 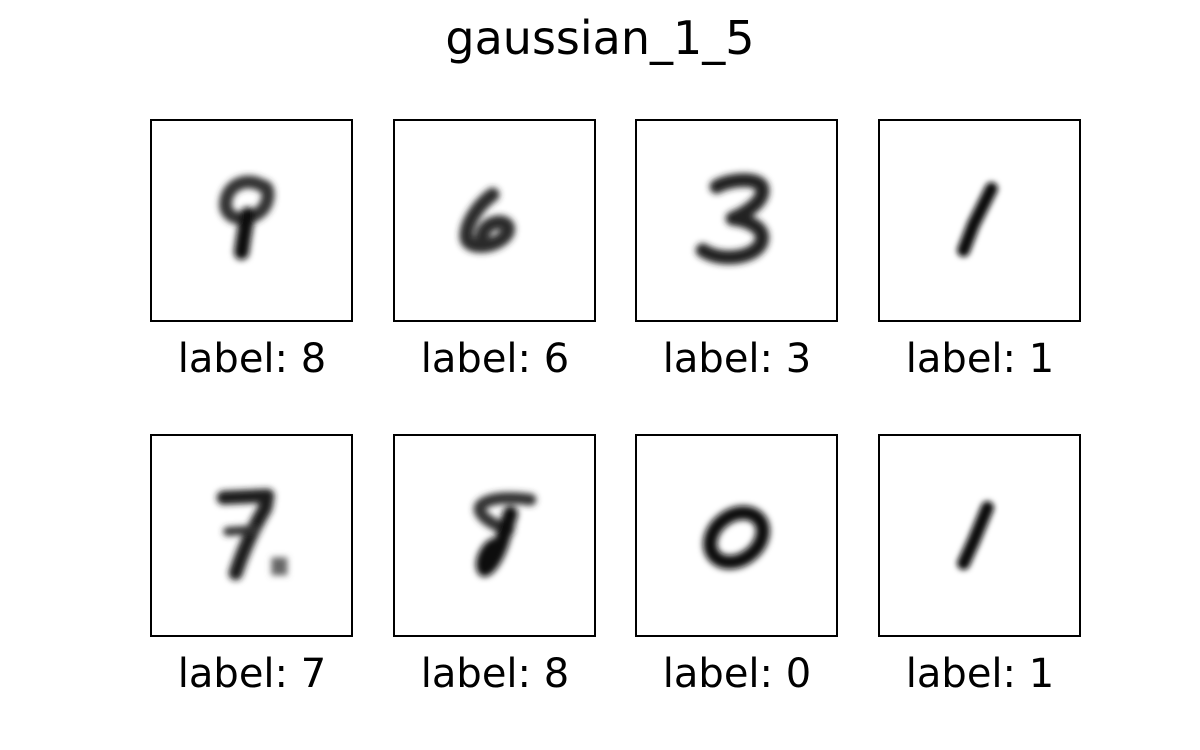 I want to click on panel-label: label: 6, so click(x=495, y=359).